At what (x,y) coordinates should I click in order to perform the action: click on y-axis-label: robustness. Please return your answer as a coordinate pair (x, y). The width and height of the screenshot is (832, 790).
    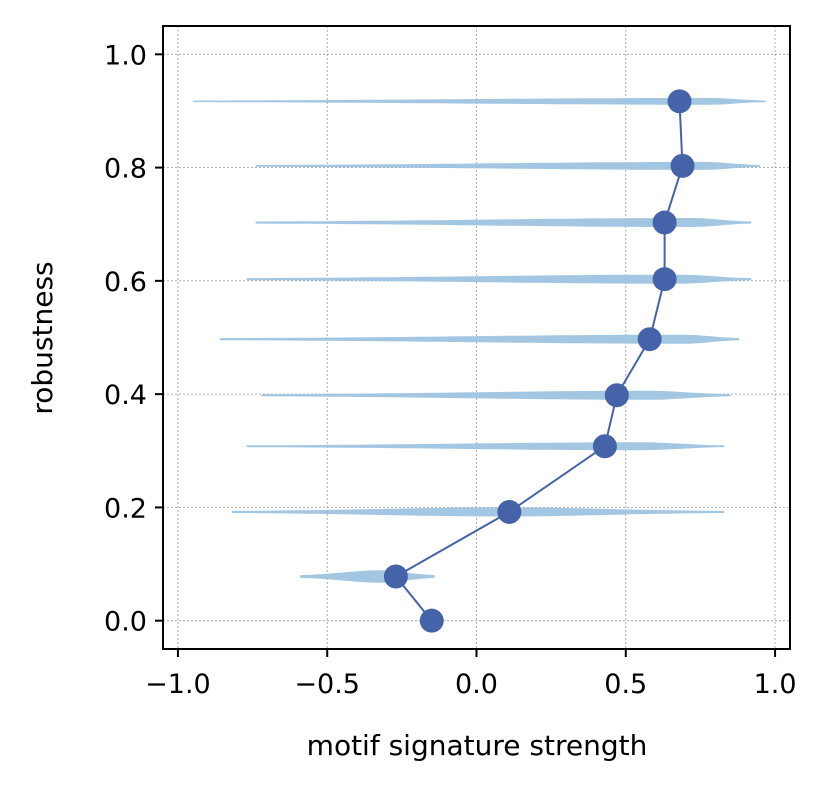
    Looking at the image, I should click on (42, 337).